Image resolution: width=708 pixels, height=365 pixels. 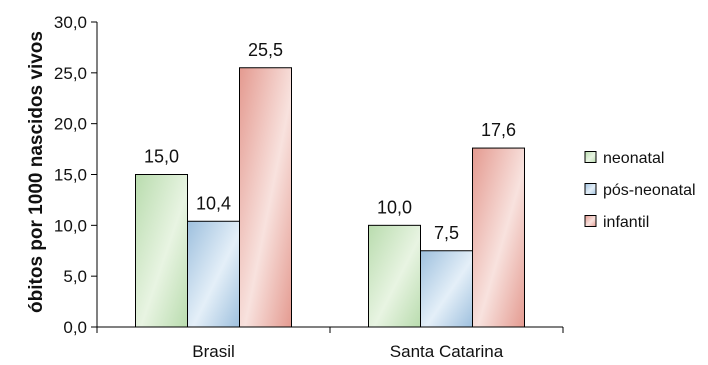 I want to click on data-label: 10,0, so click(x=394, y=207).